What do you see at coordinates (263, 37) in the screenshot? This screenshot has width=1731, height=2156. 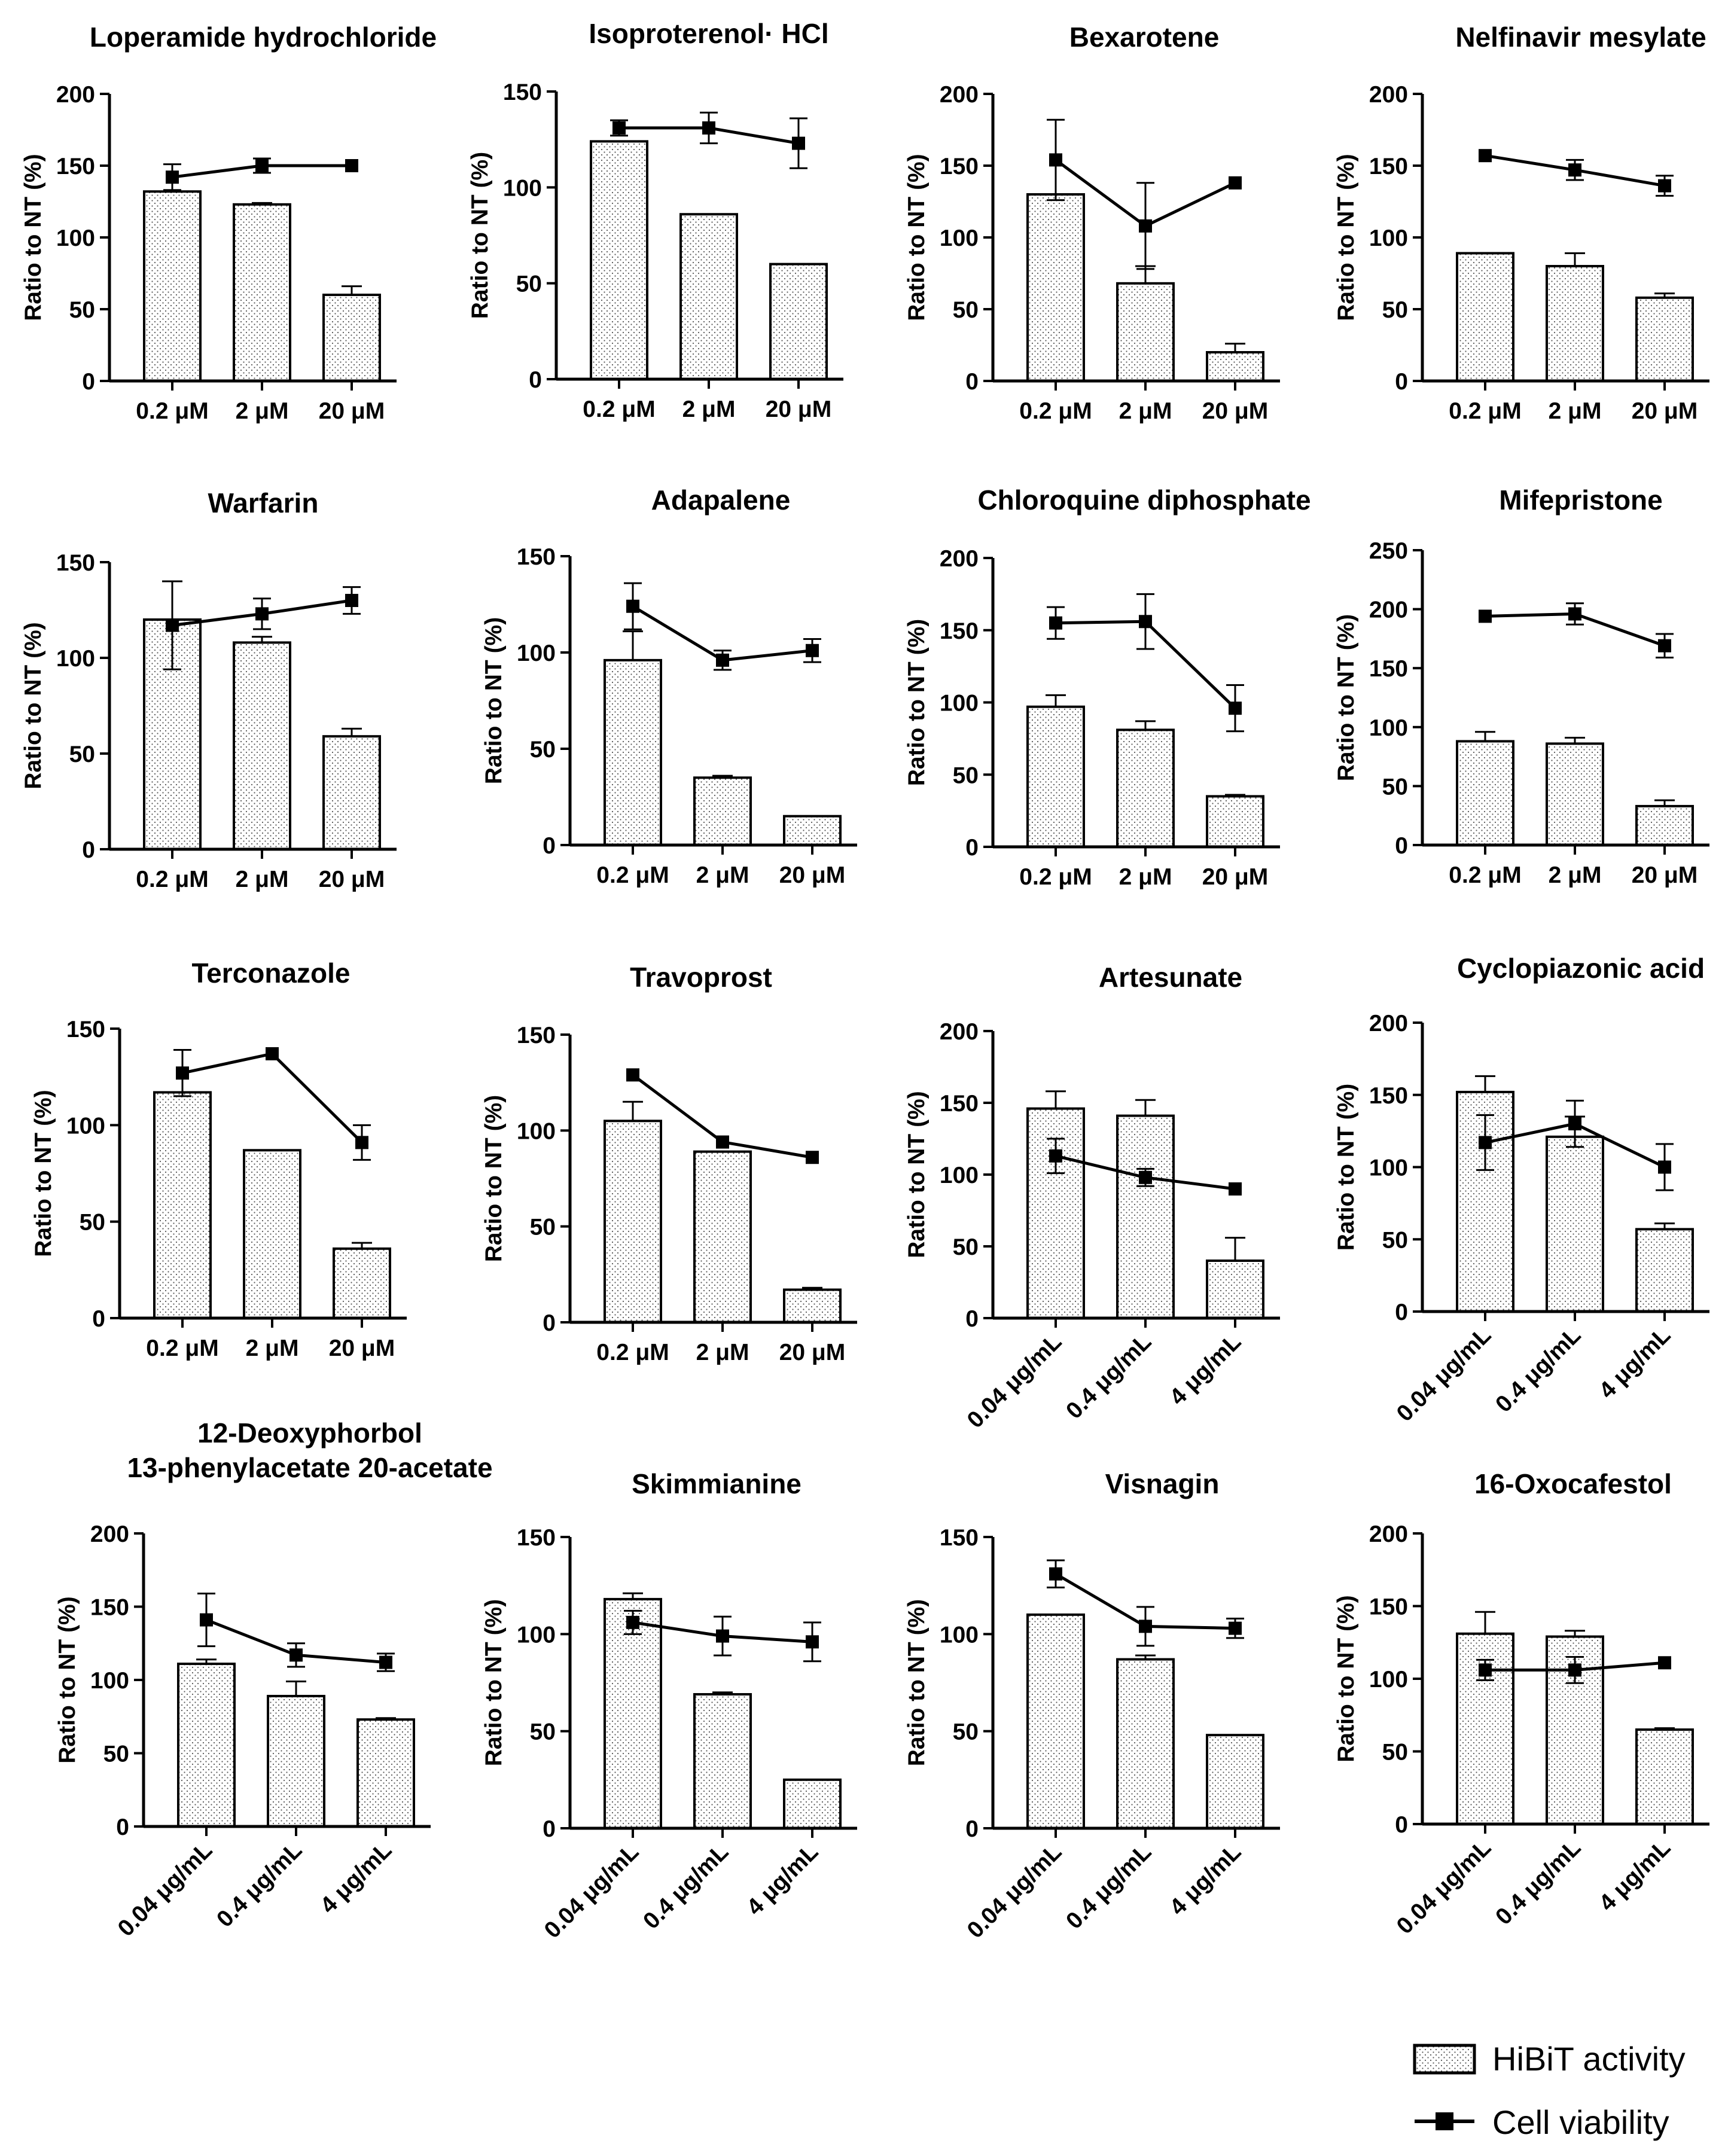 I see `chart-title: Loperamide hydrochloride` at bounding box center [263, 37].